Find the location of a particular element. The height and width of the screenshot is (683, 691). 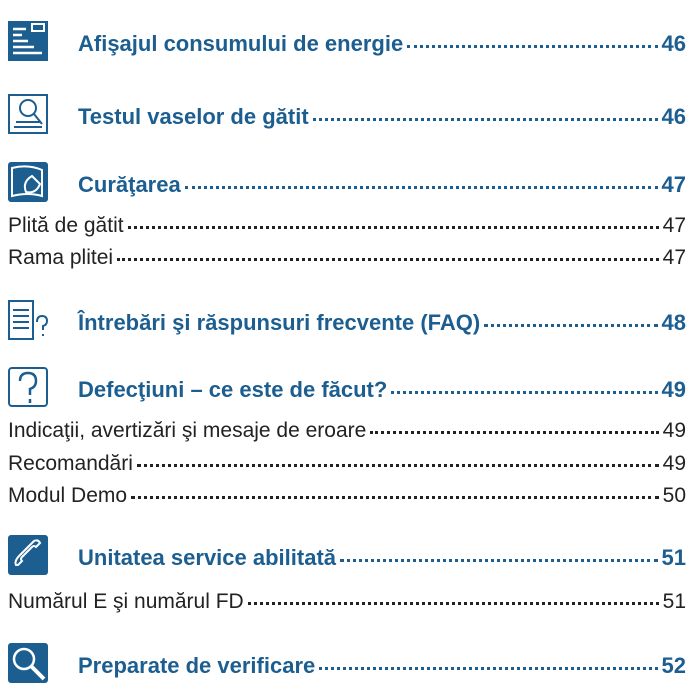

section-heading-title: Testul vaselor de gătit is located at coordinates (193, 116).